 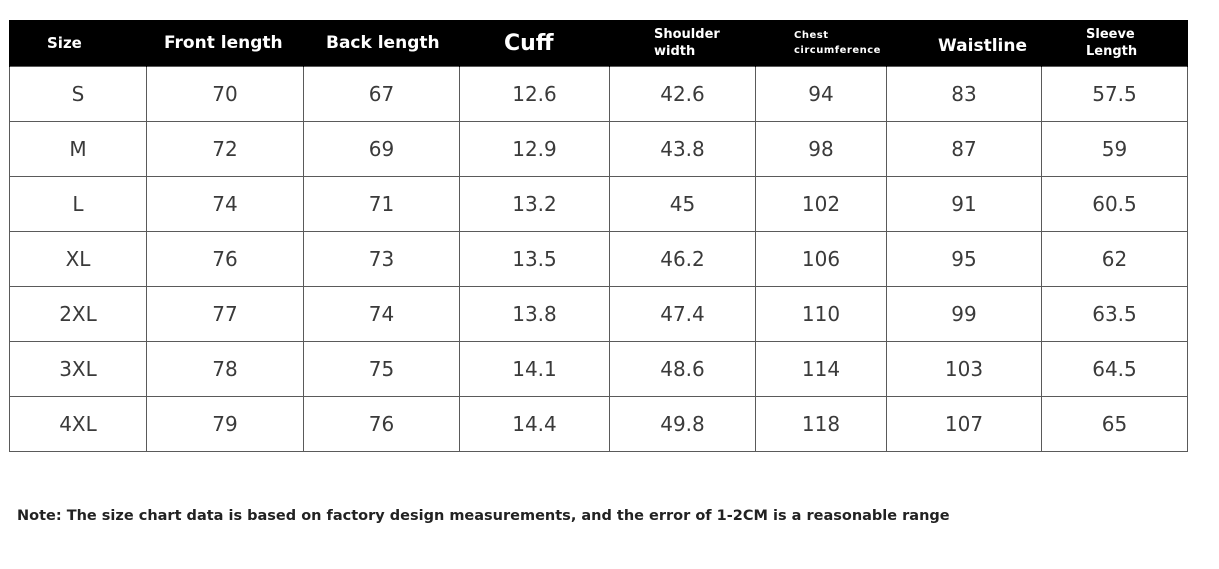 I want to click on table-row: 2XL 77 74 13.8 47.4 110 99 63.5, so click(x=598, y=314).